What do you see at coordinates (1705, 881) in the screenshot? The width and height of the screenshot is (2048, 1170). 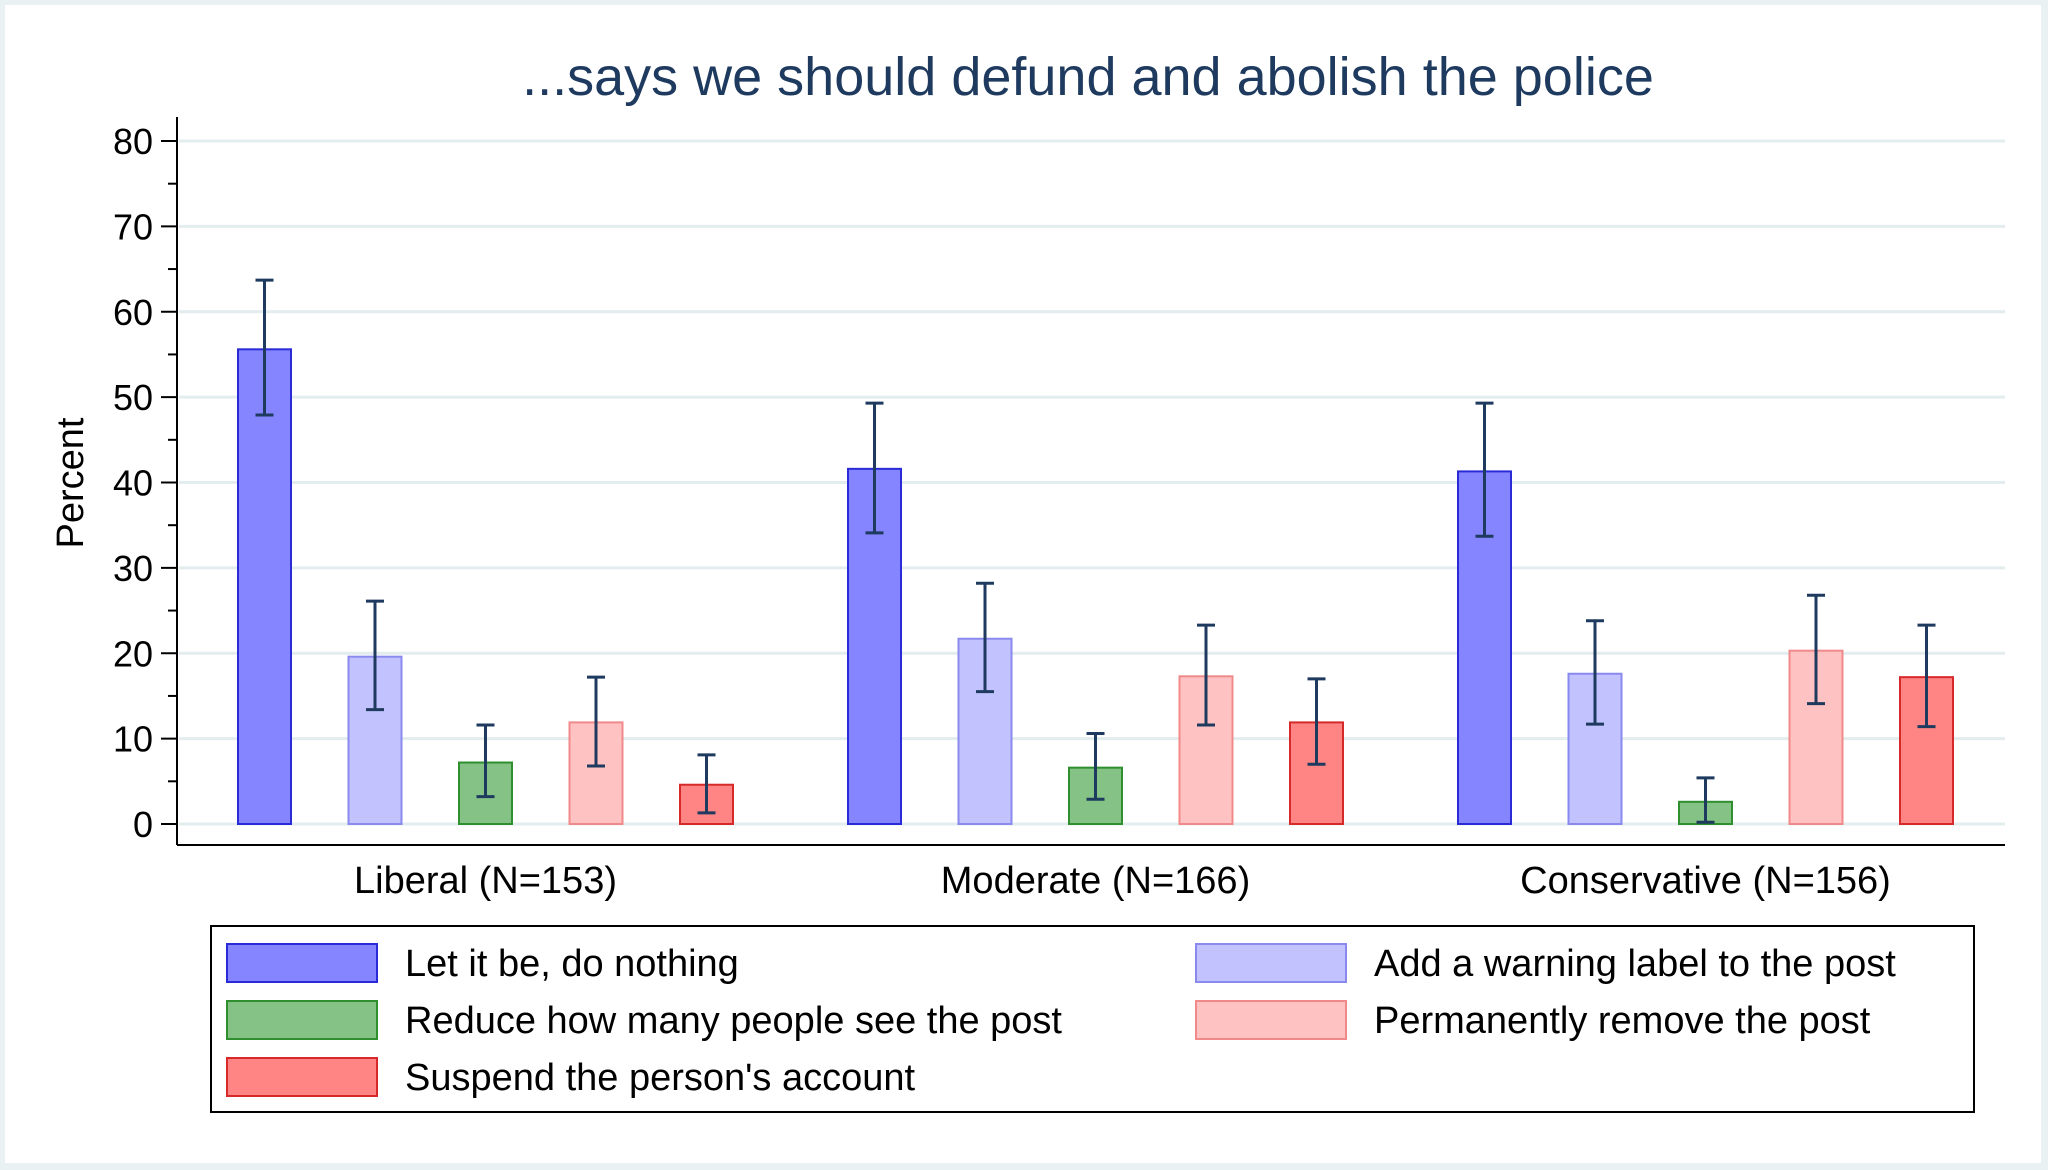 I see `x-category-label: Conservative (N=156)` at bounding box center [1705, 881].